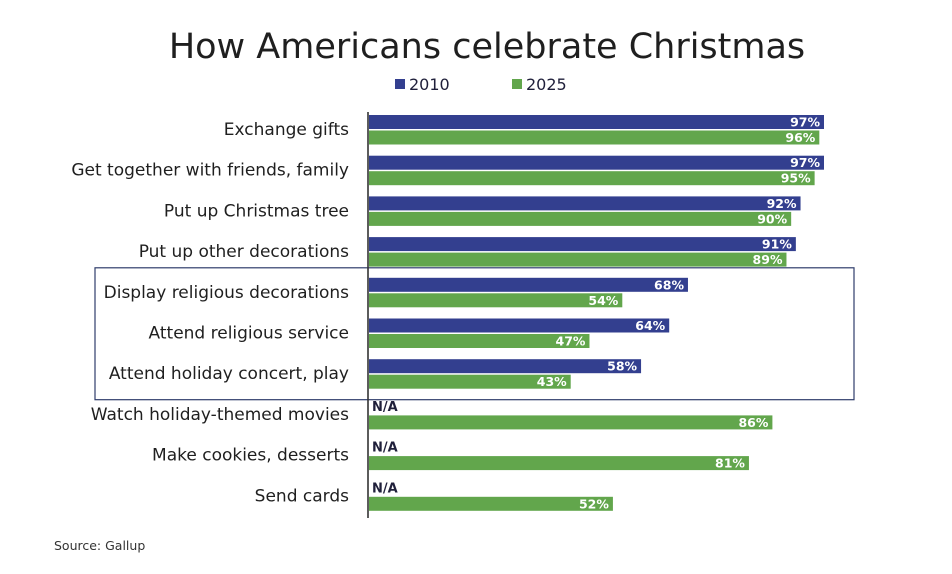 The height and width of the screenshot is (574, 952). Describe the element at coordinates (753, 422) in the screenshot. I see `value-label: 86%` at that location.